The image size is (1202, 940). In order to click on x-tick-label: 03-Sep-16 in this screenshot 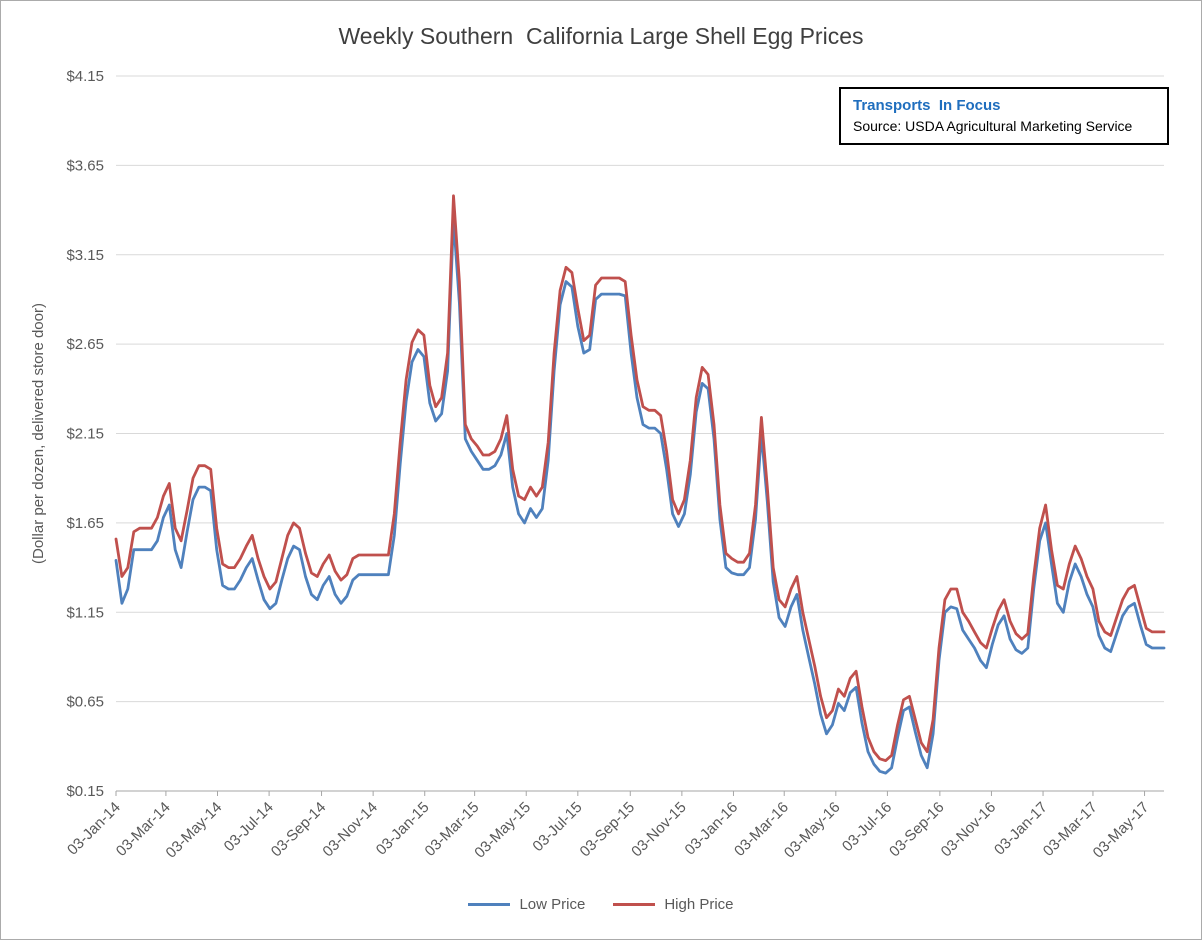, I will do `click(917, 830)`.